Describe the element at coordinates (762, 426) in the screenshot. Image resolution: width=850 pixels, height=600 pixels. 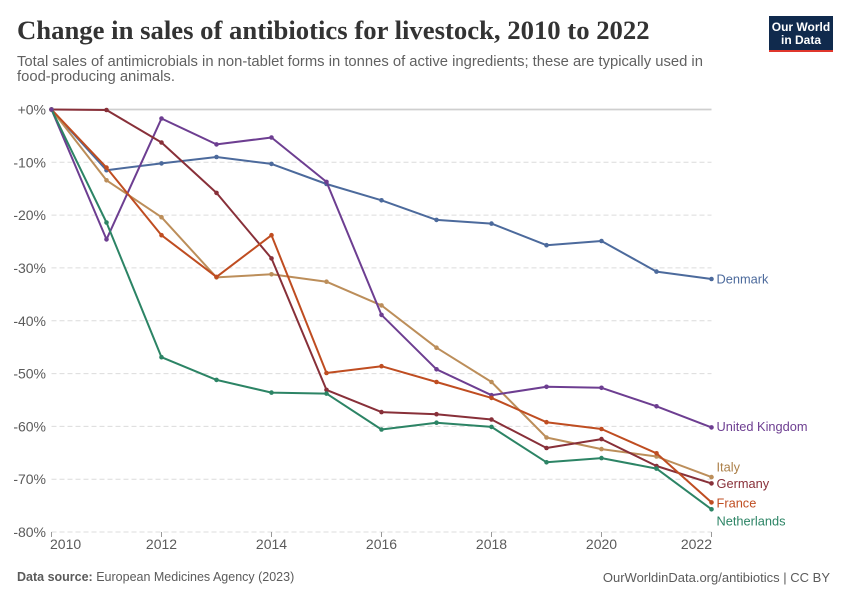
I see `svg-text: United Kingdom` at that location.